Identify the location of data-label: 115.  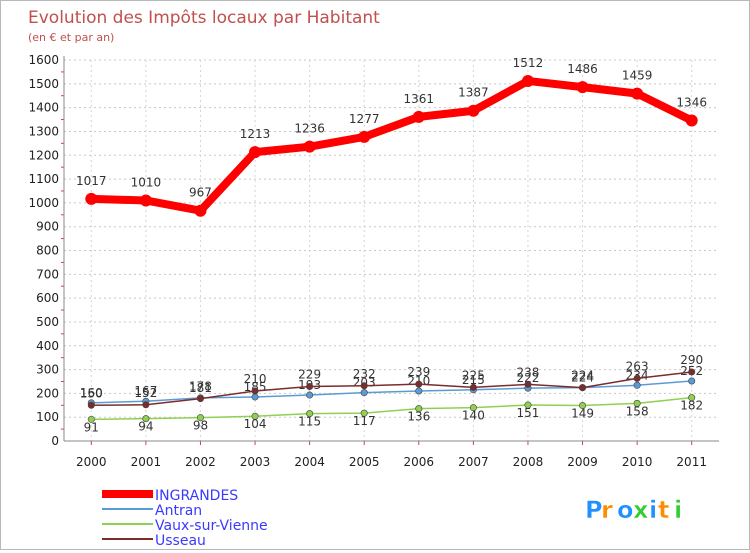
(309, 422).